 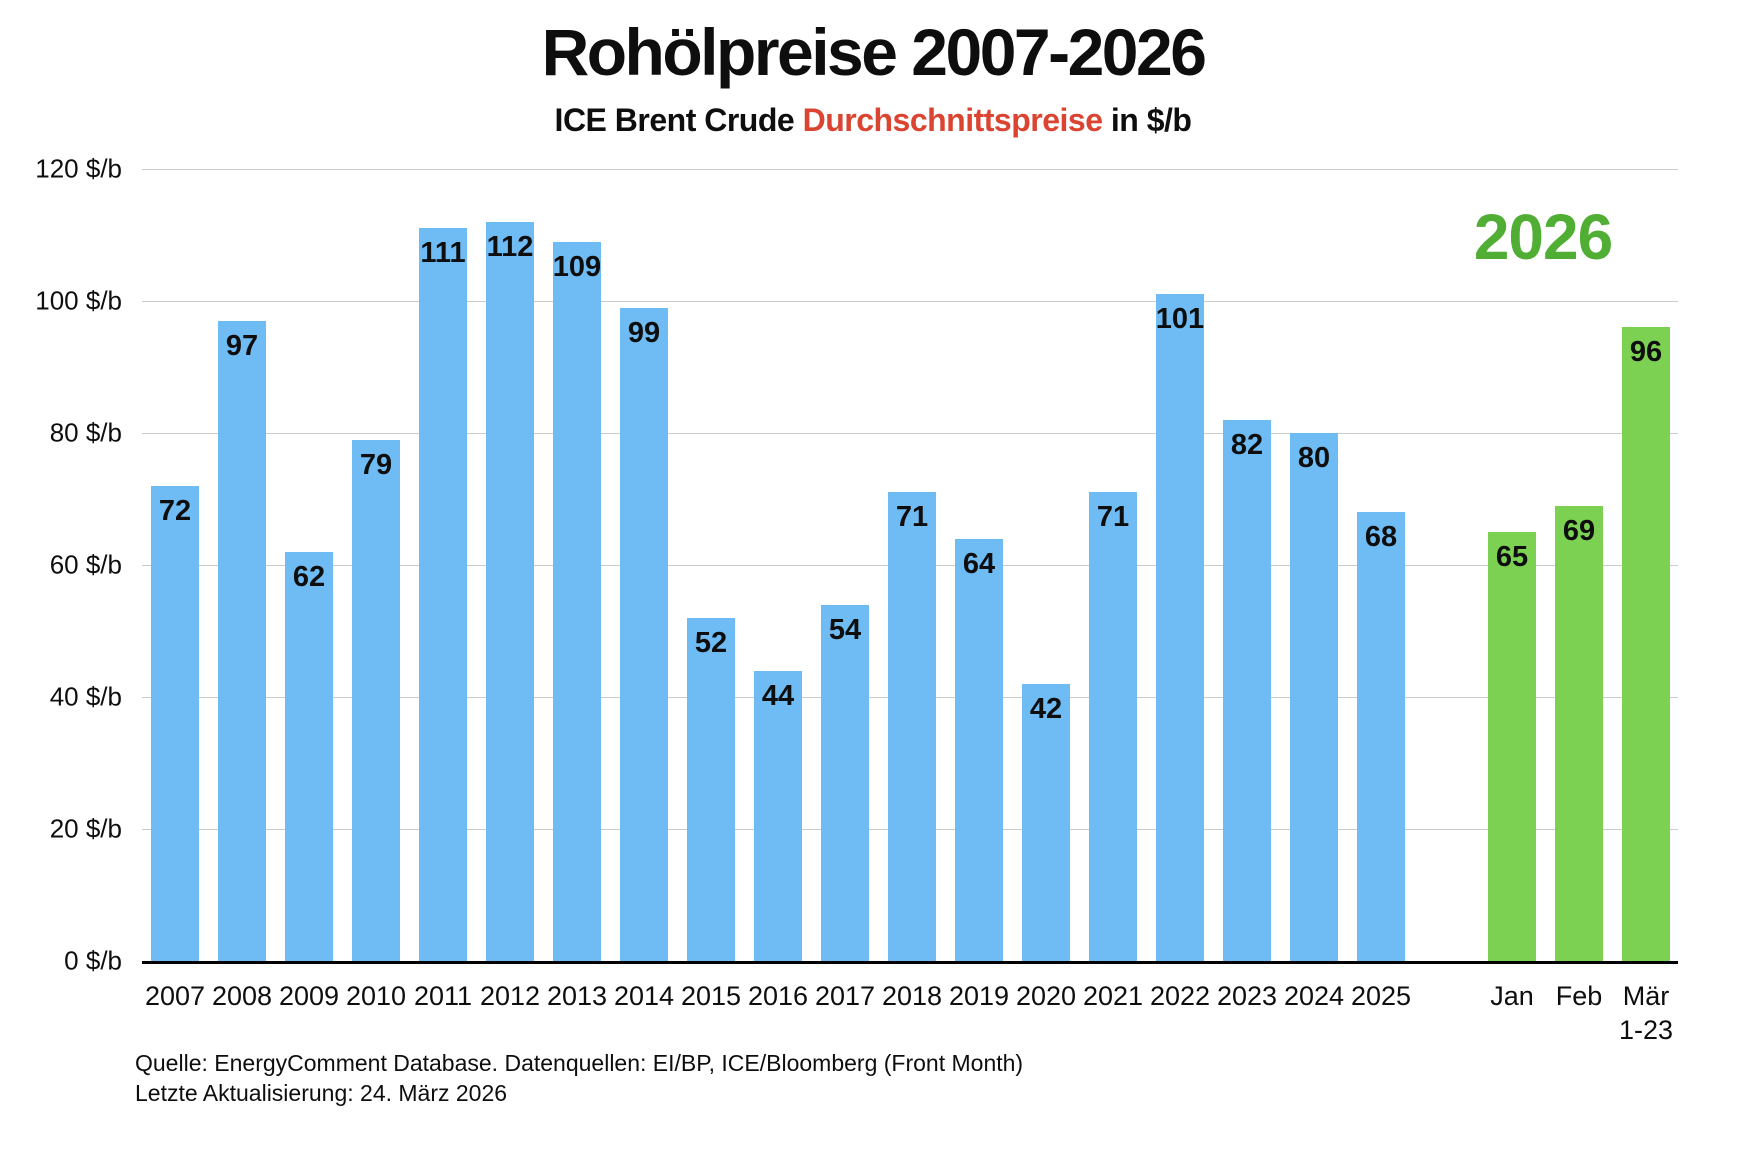 What do you see at coordinates (1180, 996) in the screenshot?
I see `x-label-2022: 2022` at bounding box center [1180, 996].